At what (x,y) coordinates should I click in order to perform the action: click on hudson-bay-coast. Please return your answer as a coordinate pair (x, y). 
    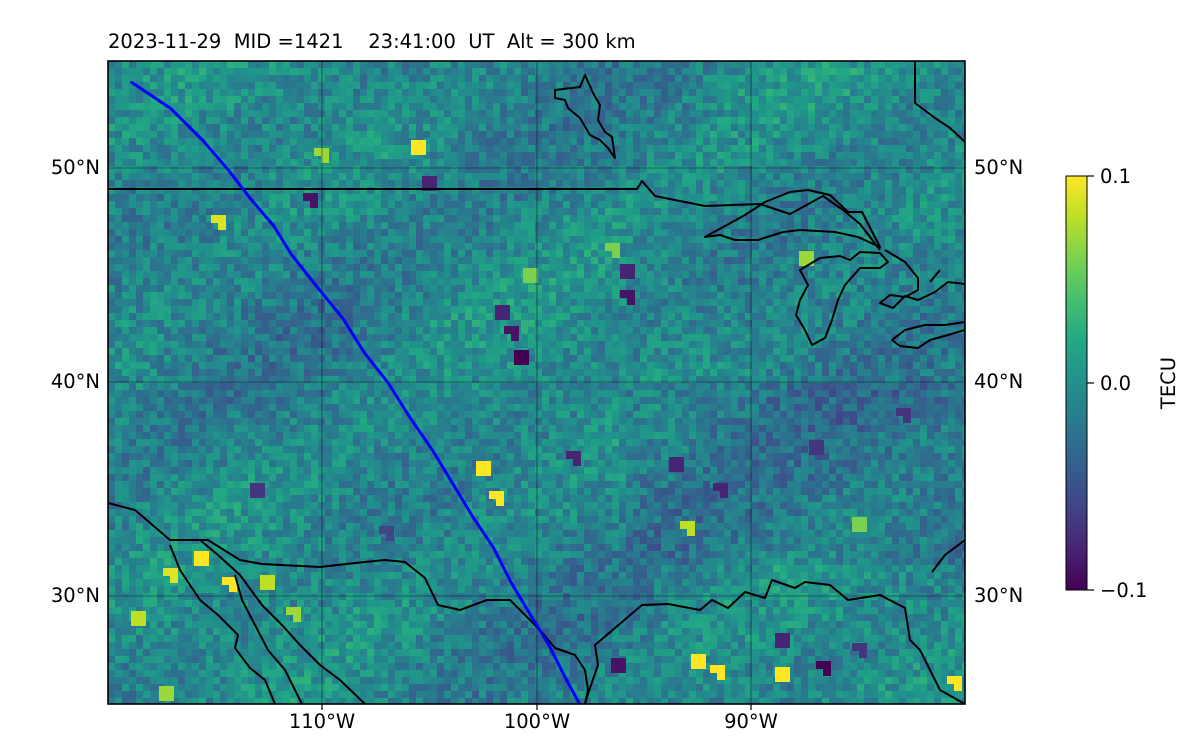
    Looking at the image, I should click on (939, 102).